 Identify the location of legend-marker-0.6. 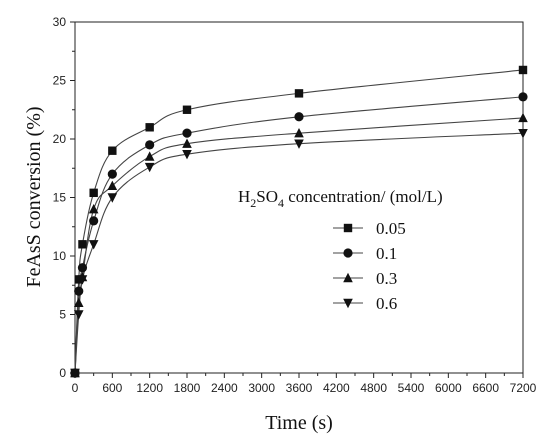
(348, 303).